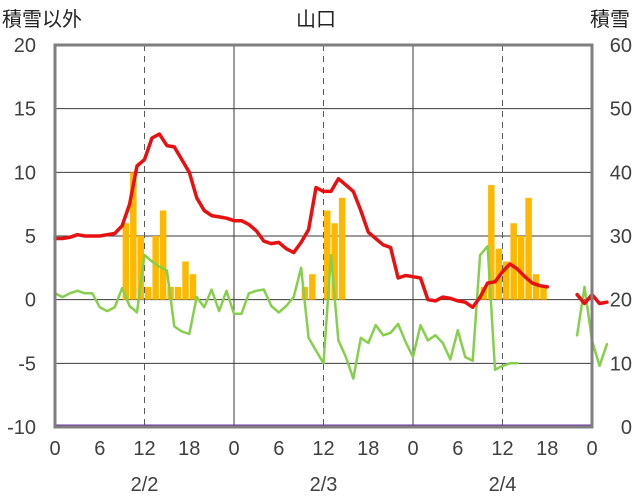  Describe the element at coordinates (621, 173) in the screenshot. I see `right-tick-label: 40` at that location.